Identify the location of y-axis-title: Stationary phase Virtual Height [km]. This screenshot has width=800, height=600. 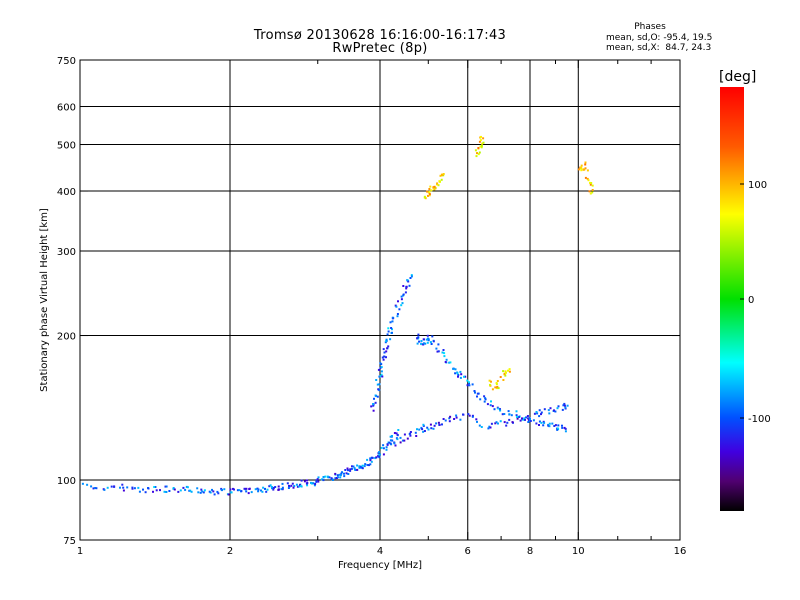
(44, 300).